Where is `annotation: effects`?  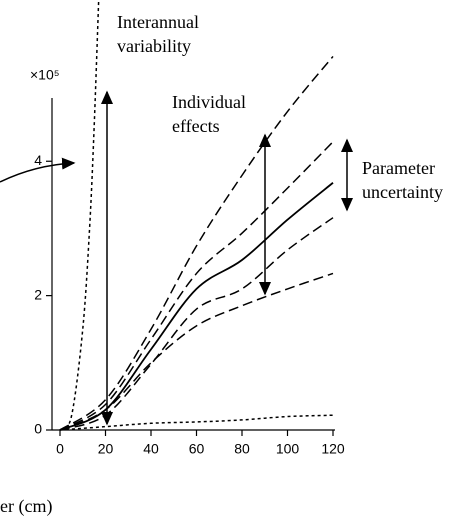 annotation: effects is located at coordinates (196, 126).